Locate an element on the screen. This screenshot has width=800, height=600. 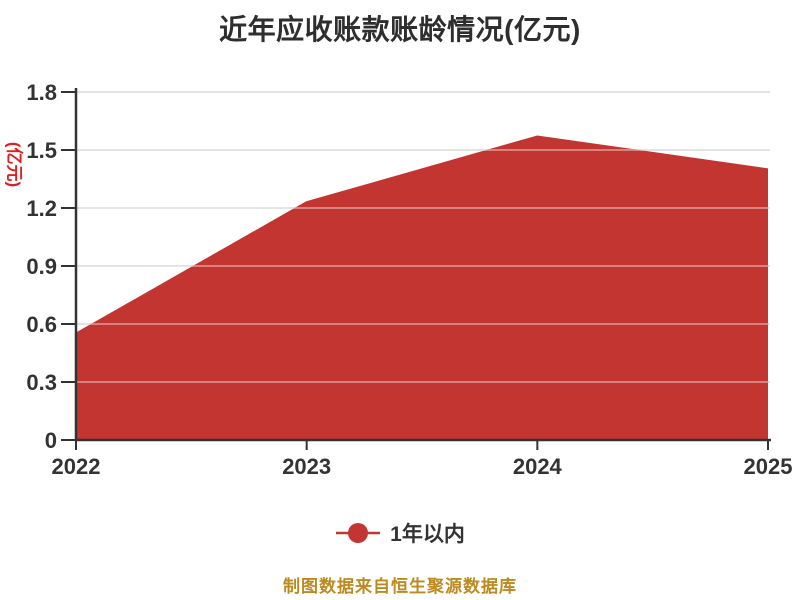
y-tick-label: 1.5 is located at coordinates (41, 150).